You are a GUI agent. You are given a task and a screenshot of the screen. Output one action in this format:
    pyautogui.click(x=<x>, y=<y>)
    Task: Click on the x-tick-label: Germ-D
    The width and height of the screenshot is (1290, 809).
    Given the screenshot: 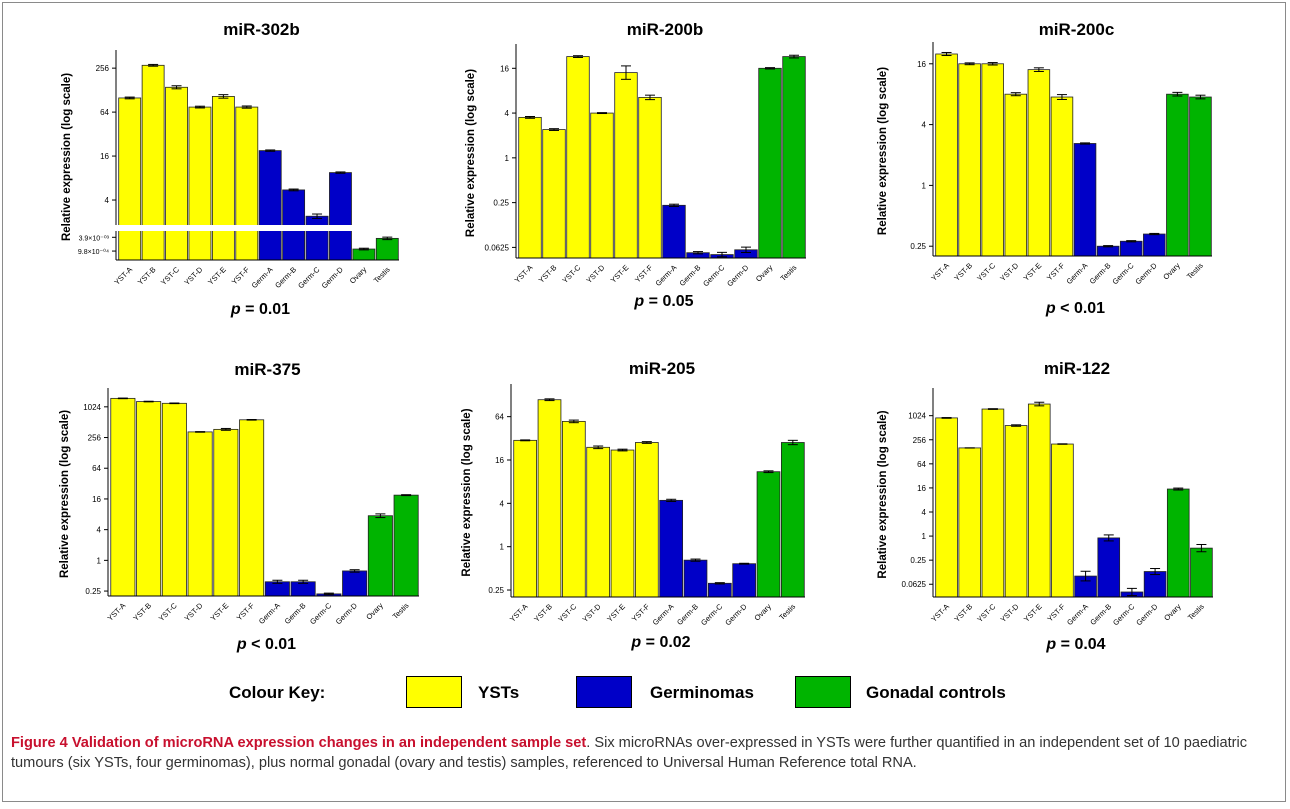 What is the action you would take?
    pyautogui.click(x=333, y=278)
    